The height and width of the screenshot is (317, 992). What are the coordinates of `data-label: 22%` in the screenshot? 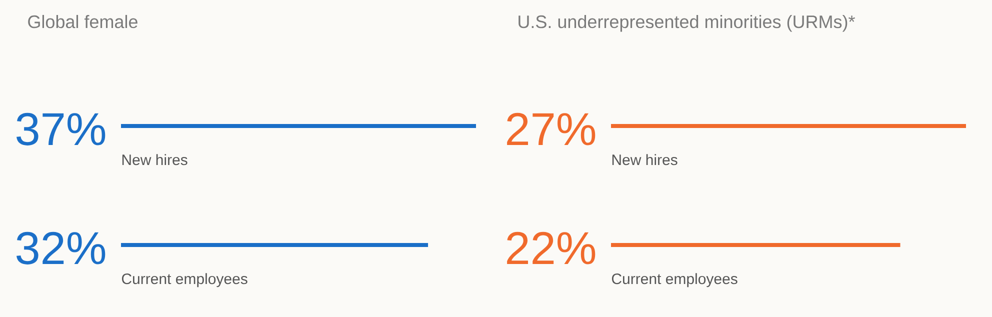 It's located at (551, 248).